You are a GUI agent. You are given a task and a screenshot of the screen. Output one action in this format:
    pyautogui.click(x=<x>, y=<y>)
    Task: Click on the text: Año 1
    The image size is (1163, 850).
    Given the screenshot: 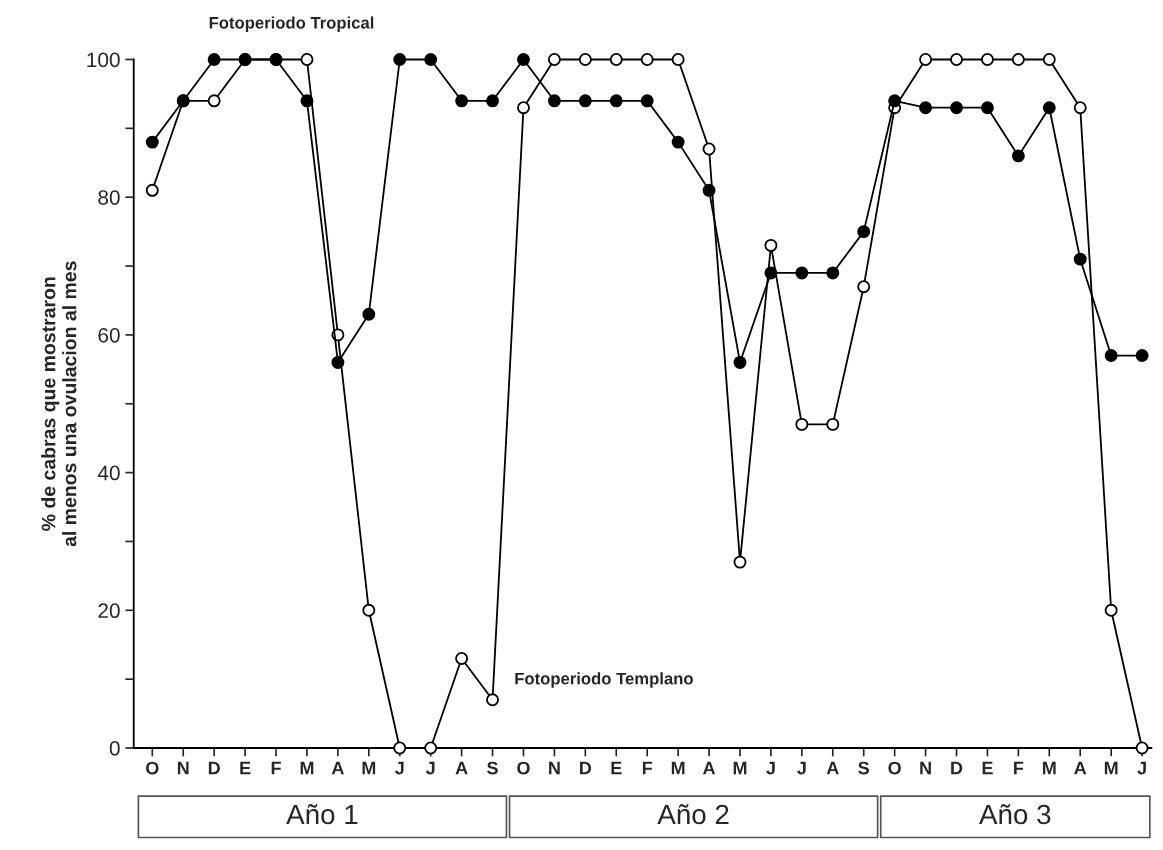 What is the action you would take?
    pyautogui.click(x=322, y=814)
    